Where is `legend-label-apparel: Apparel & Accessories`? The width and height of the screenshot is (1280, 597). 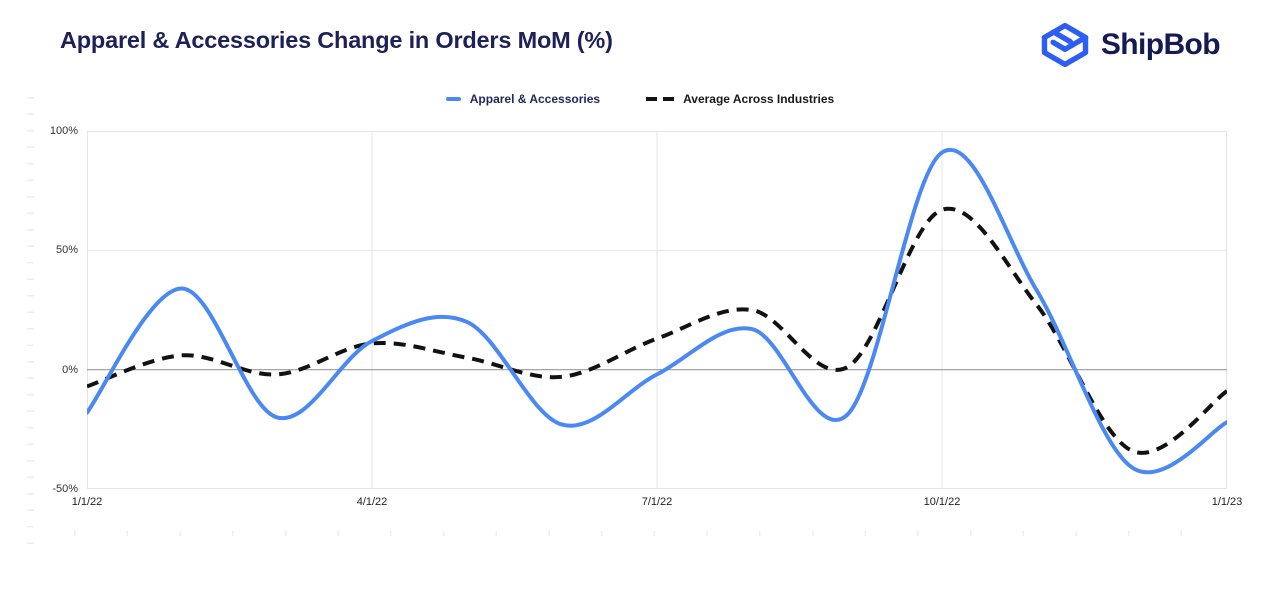 legend-label-apparel: Apparel & Accessories is located at coordinates (535, 99).